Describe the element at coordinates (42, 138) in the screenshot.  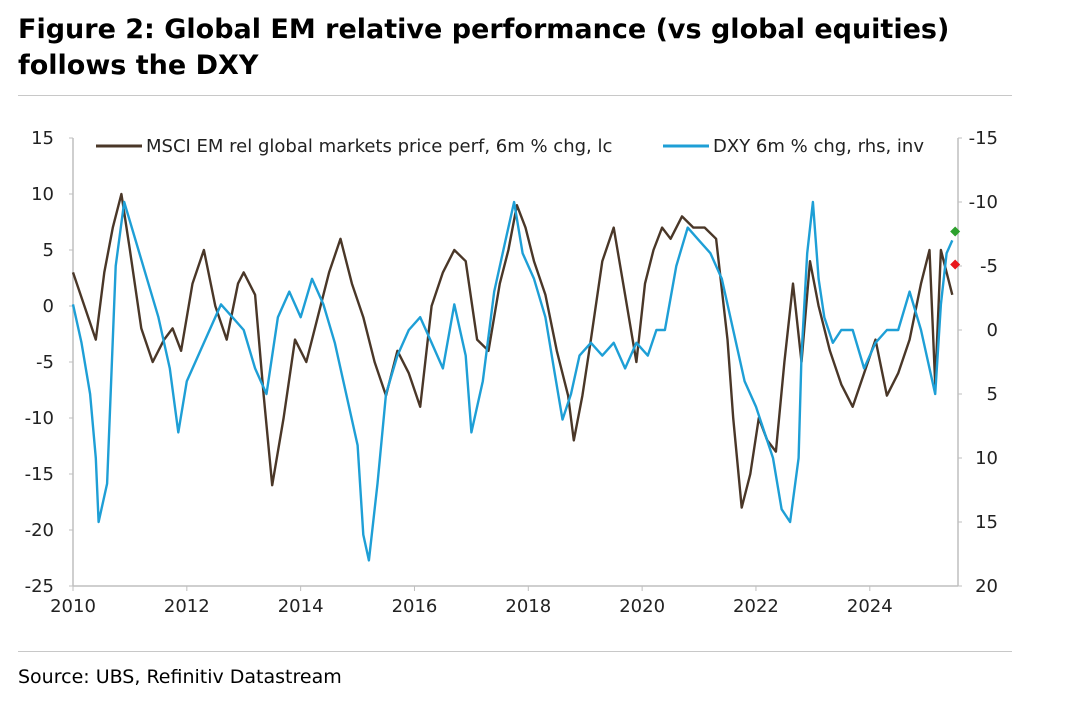
I see `left-tick-label: 15` at that location.